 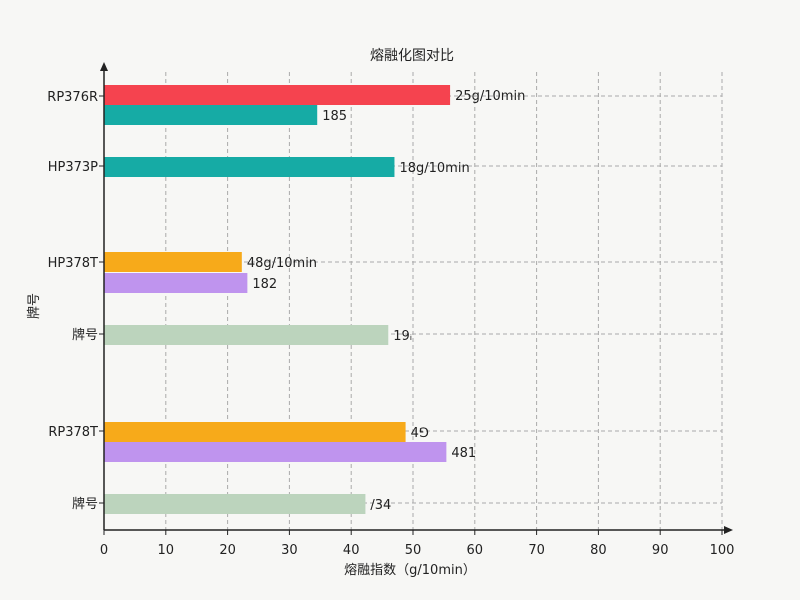 I want to click on x-tick-label: 60, so click(x=475, y=550).